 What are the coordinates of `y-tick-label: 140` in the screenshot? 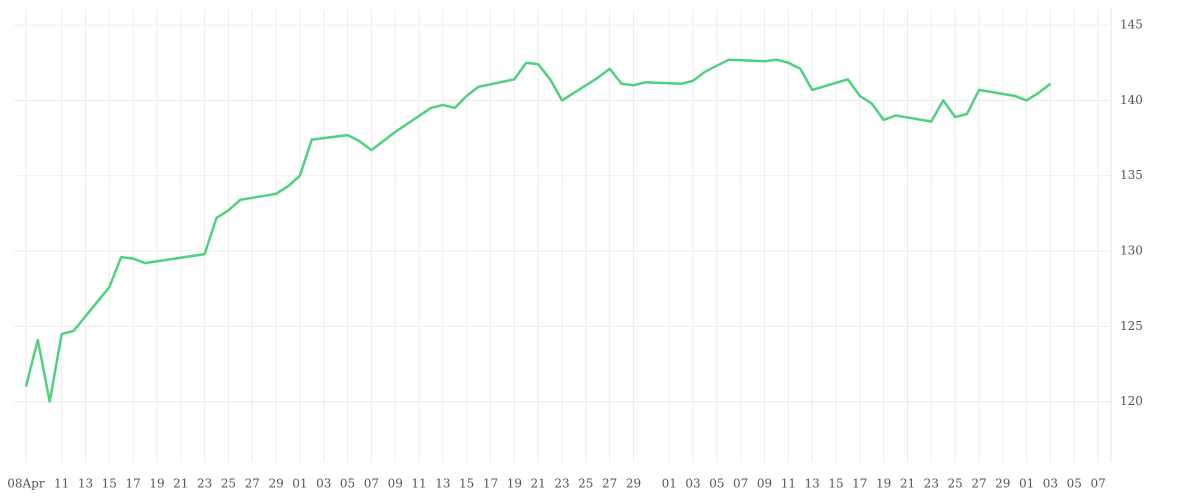 It's located at (1131, 100).